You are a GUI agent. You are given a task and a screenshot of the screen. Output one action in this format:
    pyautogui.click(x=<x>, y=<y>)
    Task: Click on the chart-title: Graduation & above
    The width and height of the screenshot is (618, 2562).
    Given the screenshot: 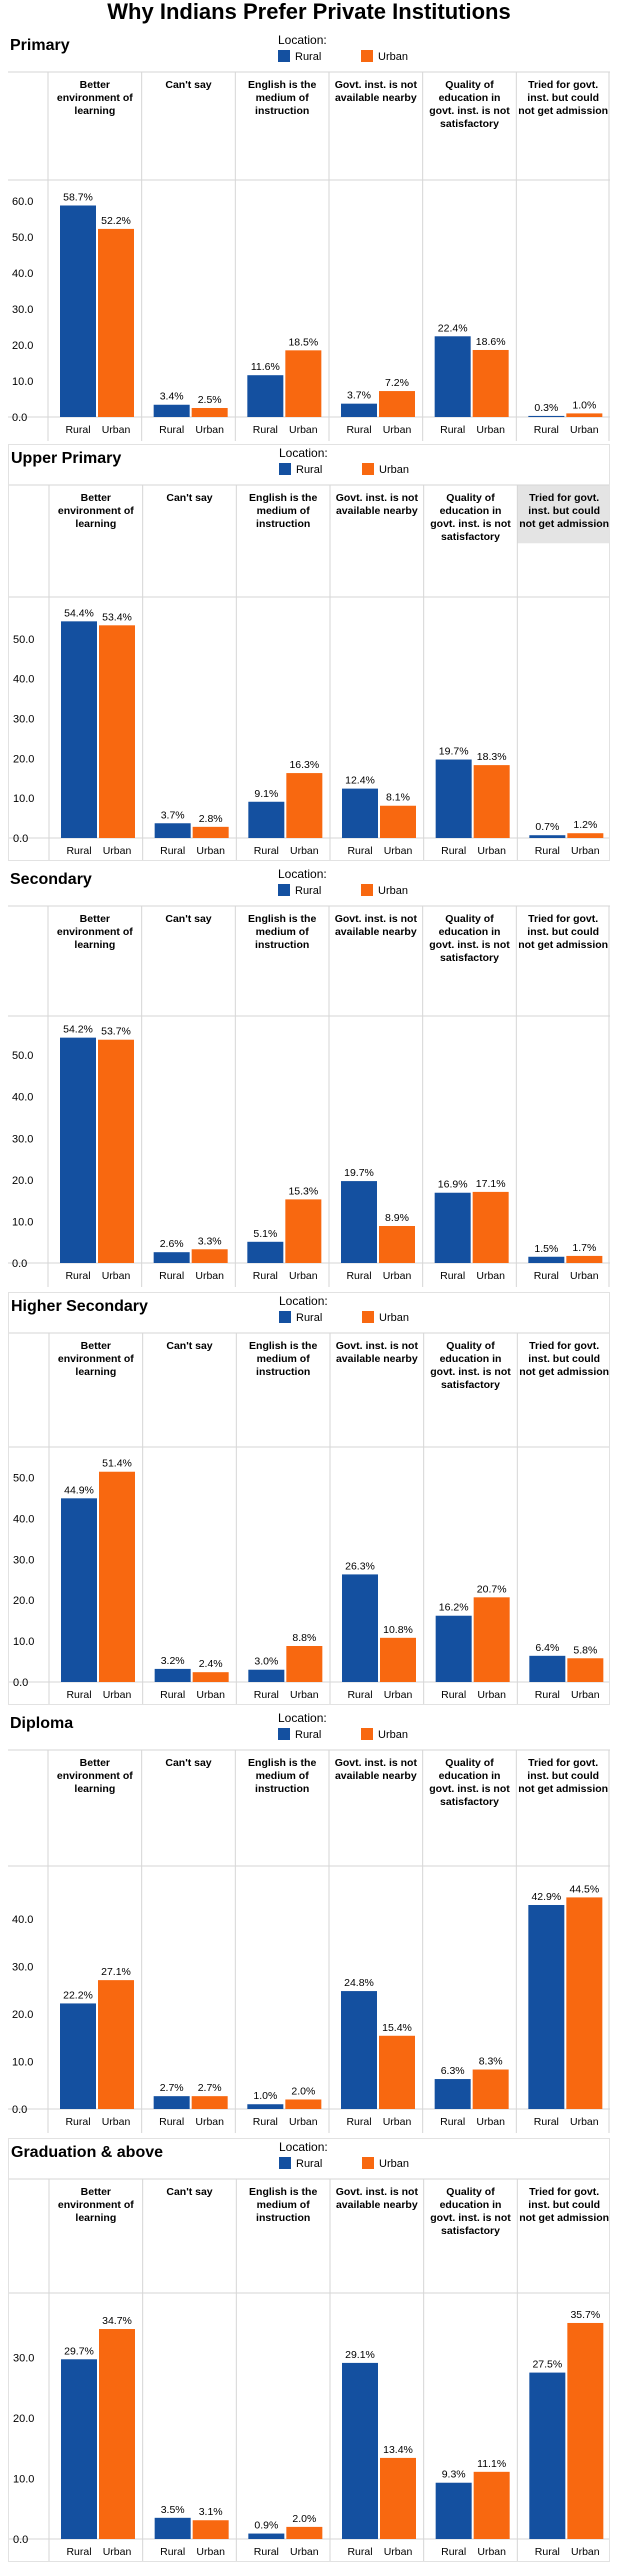 What is the action you would take?
    pyautogui.click(x=87, y=2152)
    